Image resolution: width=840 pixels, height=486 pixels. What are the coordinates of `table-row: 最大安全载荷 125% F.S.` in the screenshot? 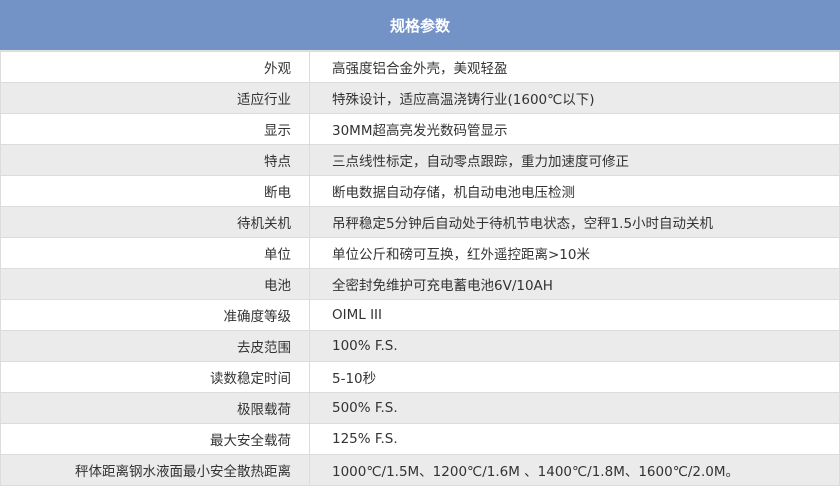 It's located at (420, 439).